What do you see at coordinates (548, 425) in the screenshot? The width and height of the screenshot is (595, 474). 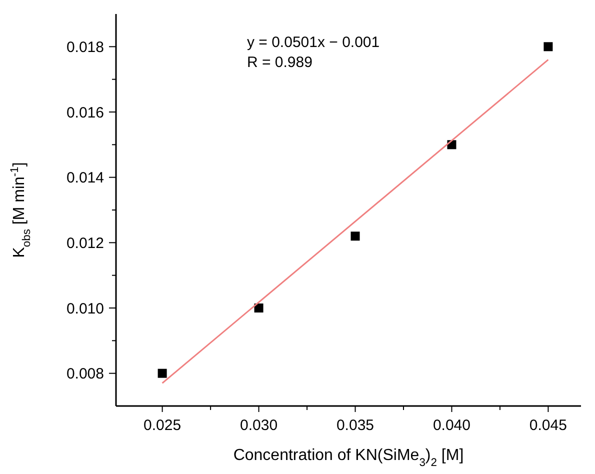 I see `x-tick-label: 0.045` at bounding box center [548, 425].